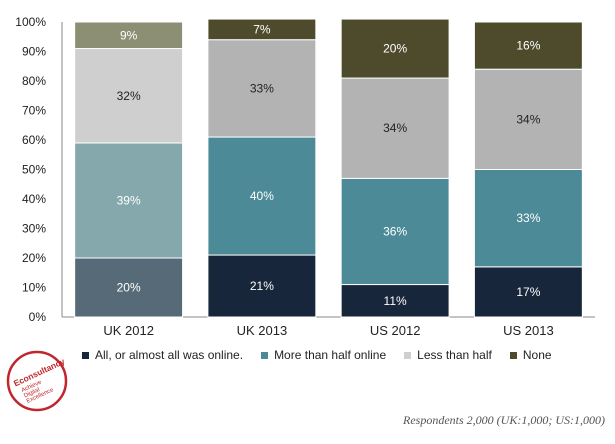  I want to click on y-tick-label: 90%, so click(34, 52).